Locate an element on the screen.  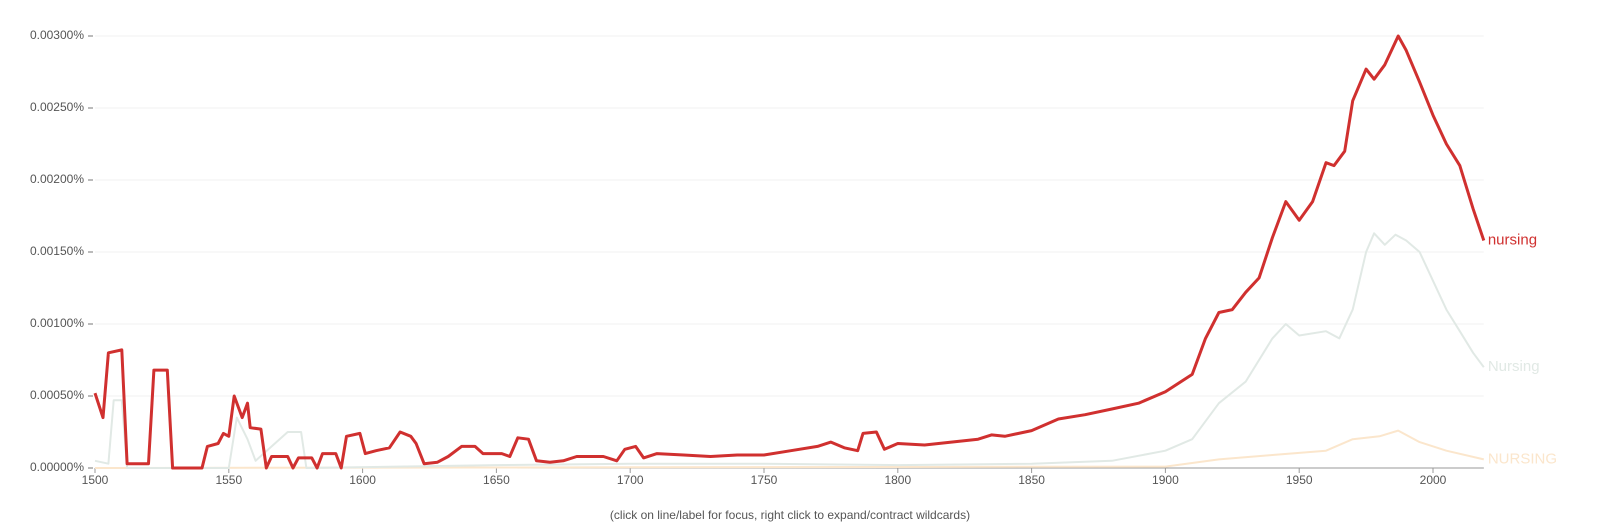
y-tick-label: 0.00300% is located at coordinates (57, 35).